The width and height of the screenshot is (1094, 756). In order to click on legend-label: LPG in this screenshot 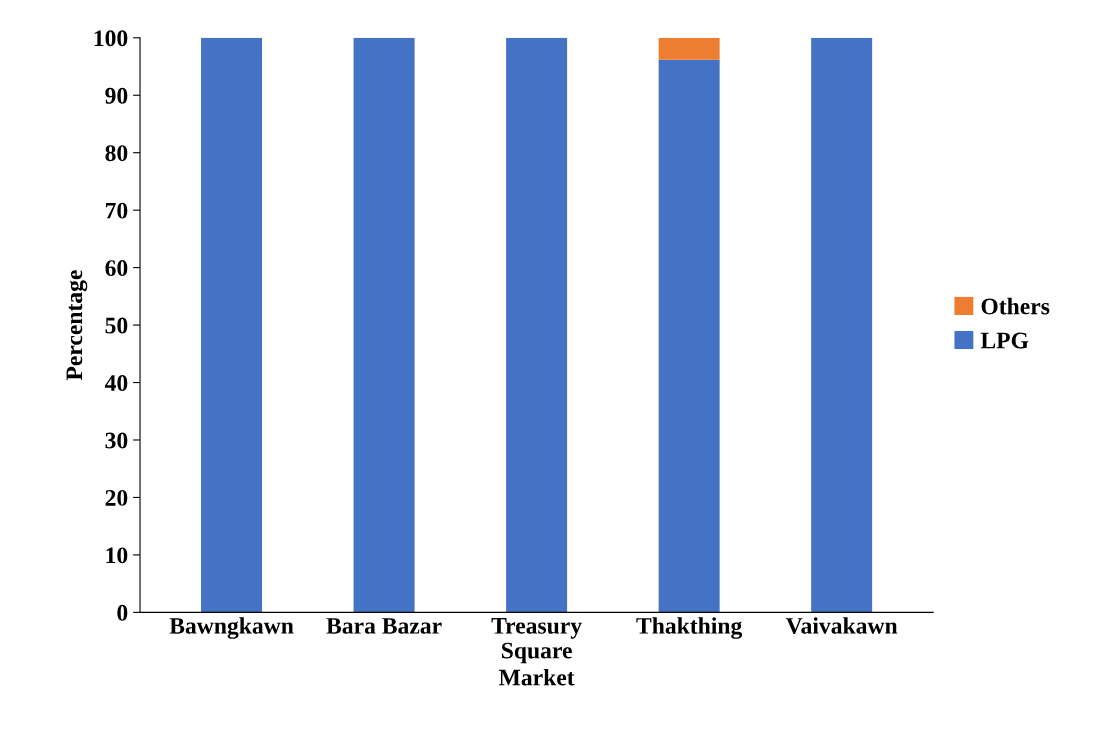, I will do `click(1004, 340)`.